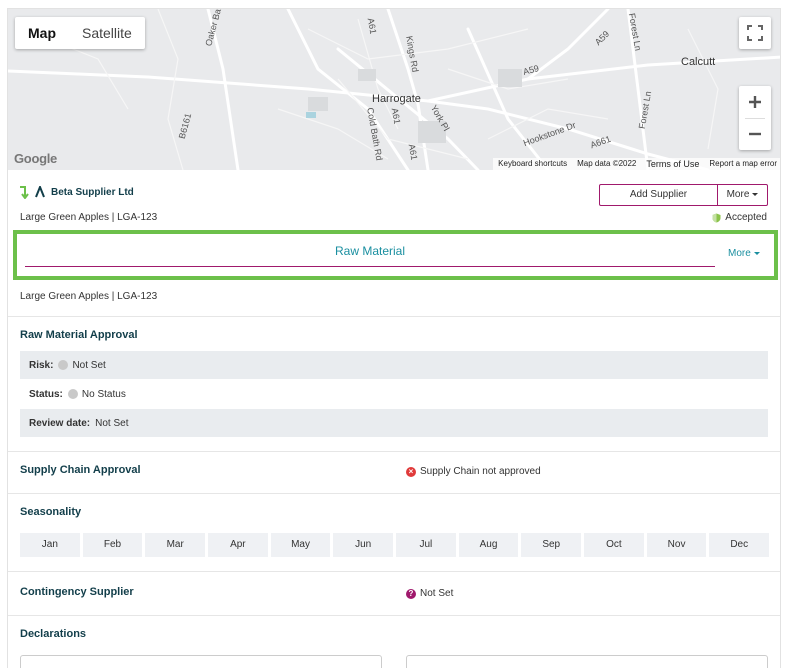  Describe the element at coordinates (89, 296) in the screenshot. I see `product-line-secondary: Large Green Apples | LGA-123` at that location.